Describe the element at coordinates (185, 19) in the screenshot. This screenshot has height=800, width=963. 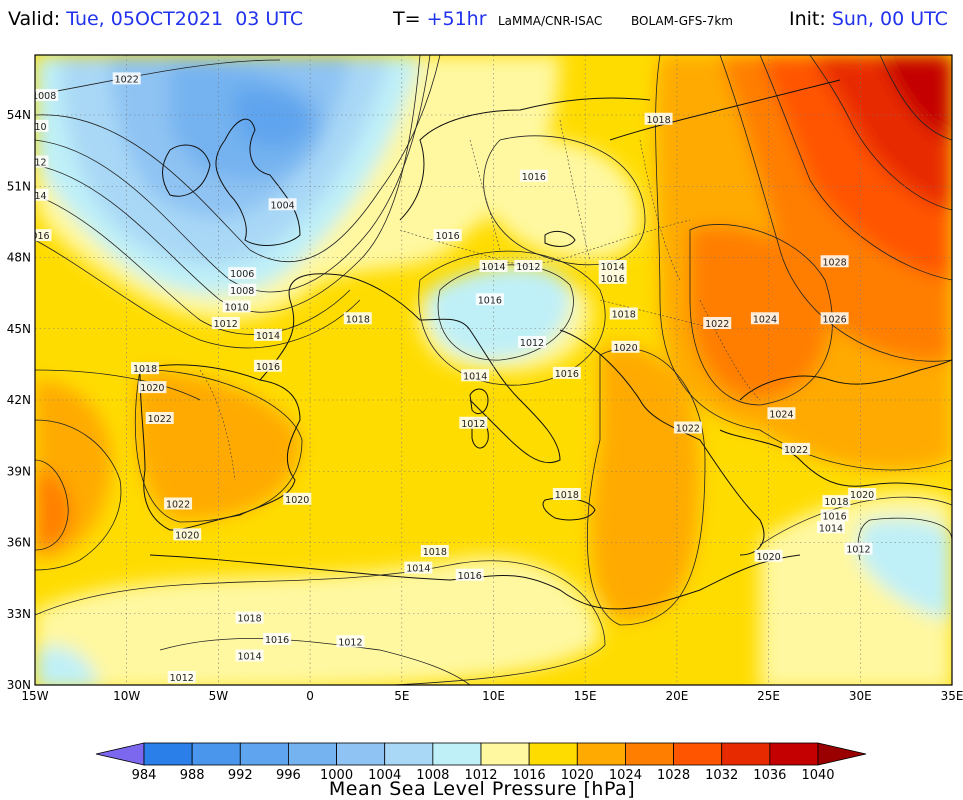
I see `valid-value: Tue, 05OCT2021 03 UTC` at that location.